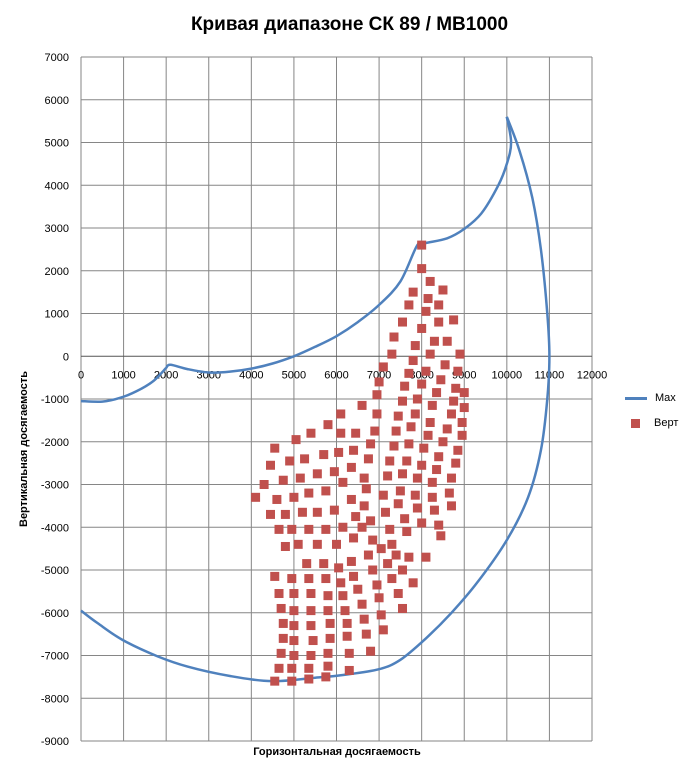 This screenshot has width=699, height=778. I want to click on y-tick-label: 3000, so click(57, 229).